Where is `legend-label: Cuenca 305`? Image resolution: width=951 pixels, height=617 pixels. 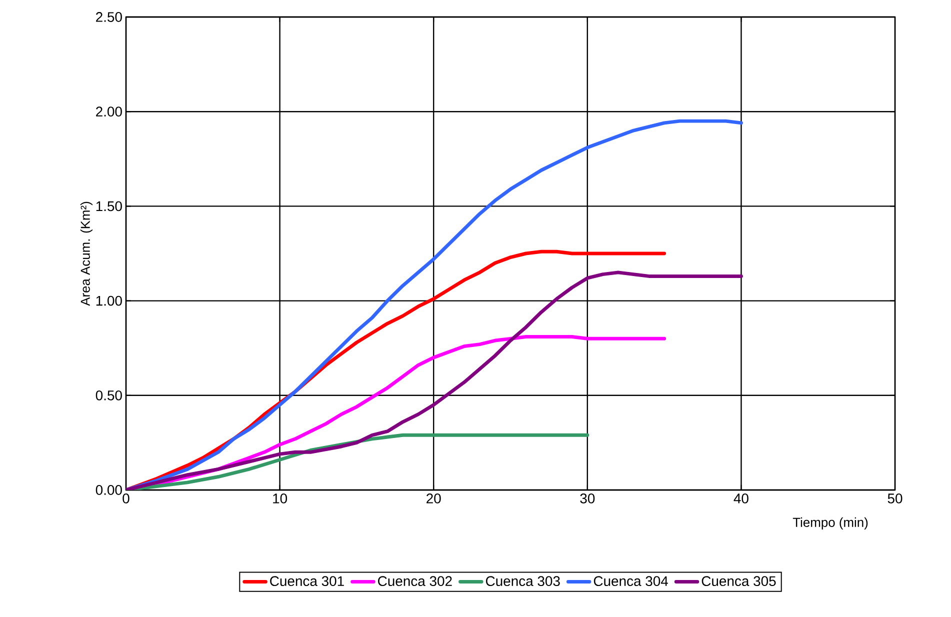 legend-label: Cuenca 305 is located at coordinates (739, 581).